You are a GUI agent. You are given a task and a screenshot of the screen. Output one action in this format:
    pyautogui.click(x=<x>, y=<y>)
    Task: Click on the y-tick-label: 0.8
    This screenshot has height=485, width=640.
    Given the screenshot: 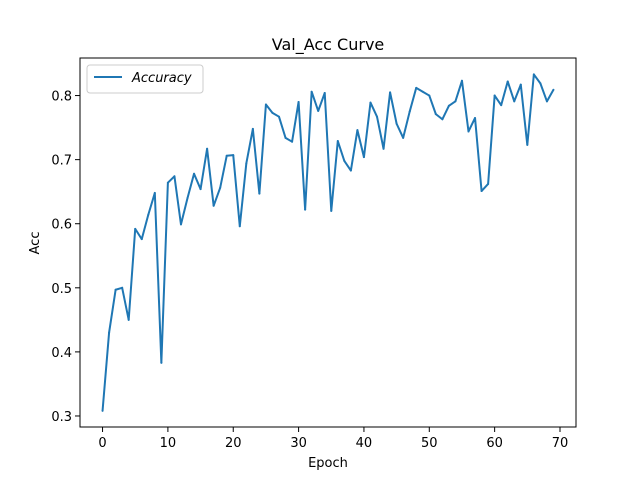 What is the action you would take?
    pyautogui.click(x=61, y=97)
    